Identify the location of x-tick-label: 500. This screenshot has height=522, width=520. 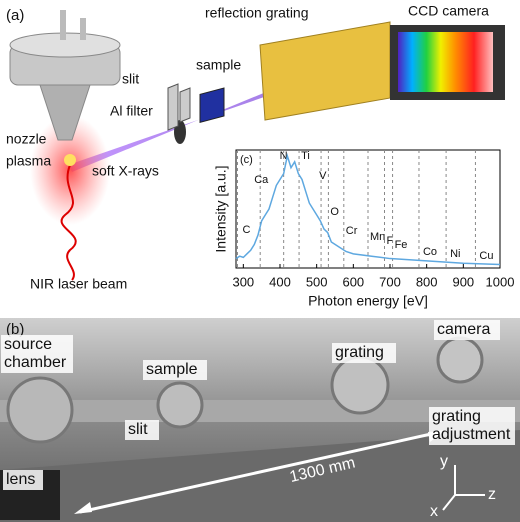
(317, 281).